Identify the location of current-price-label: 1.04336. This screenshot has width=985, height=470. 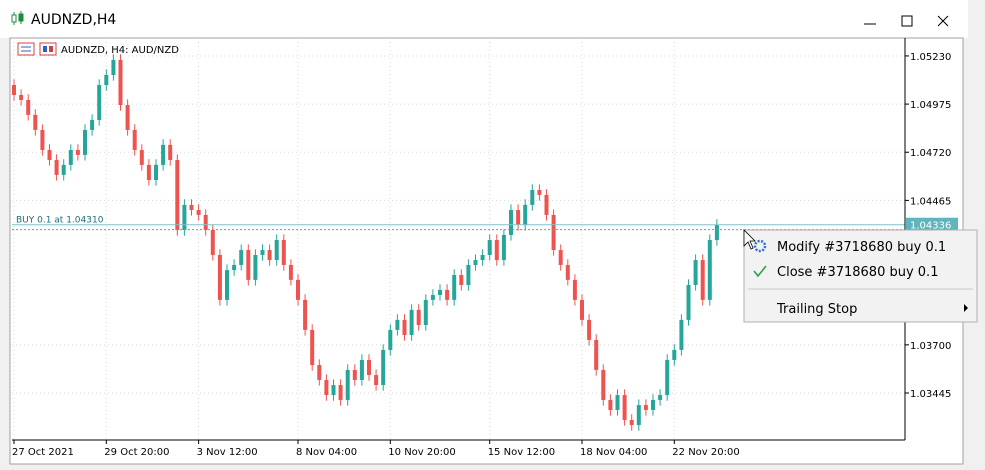
(930, 226).